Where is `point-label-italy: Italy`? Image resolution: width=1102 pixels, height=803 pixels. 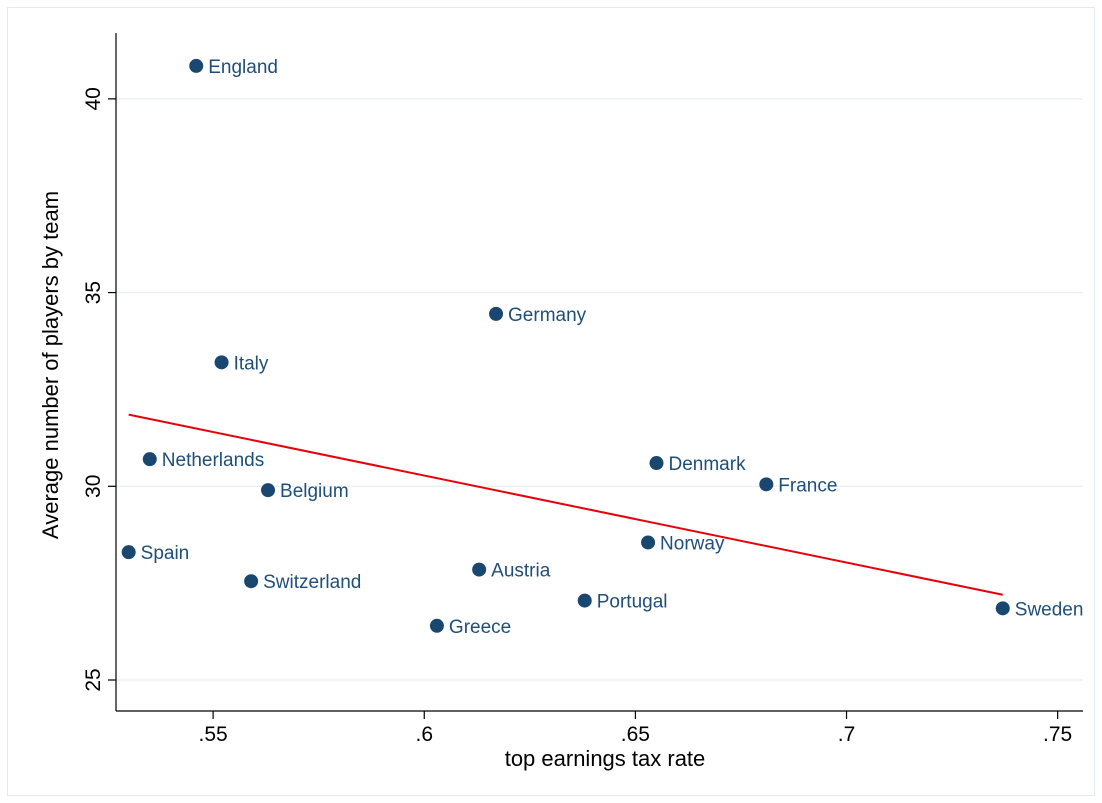 point-label-italy: Italy is located at coordinates (251, 363).